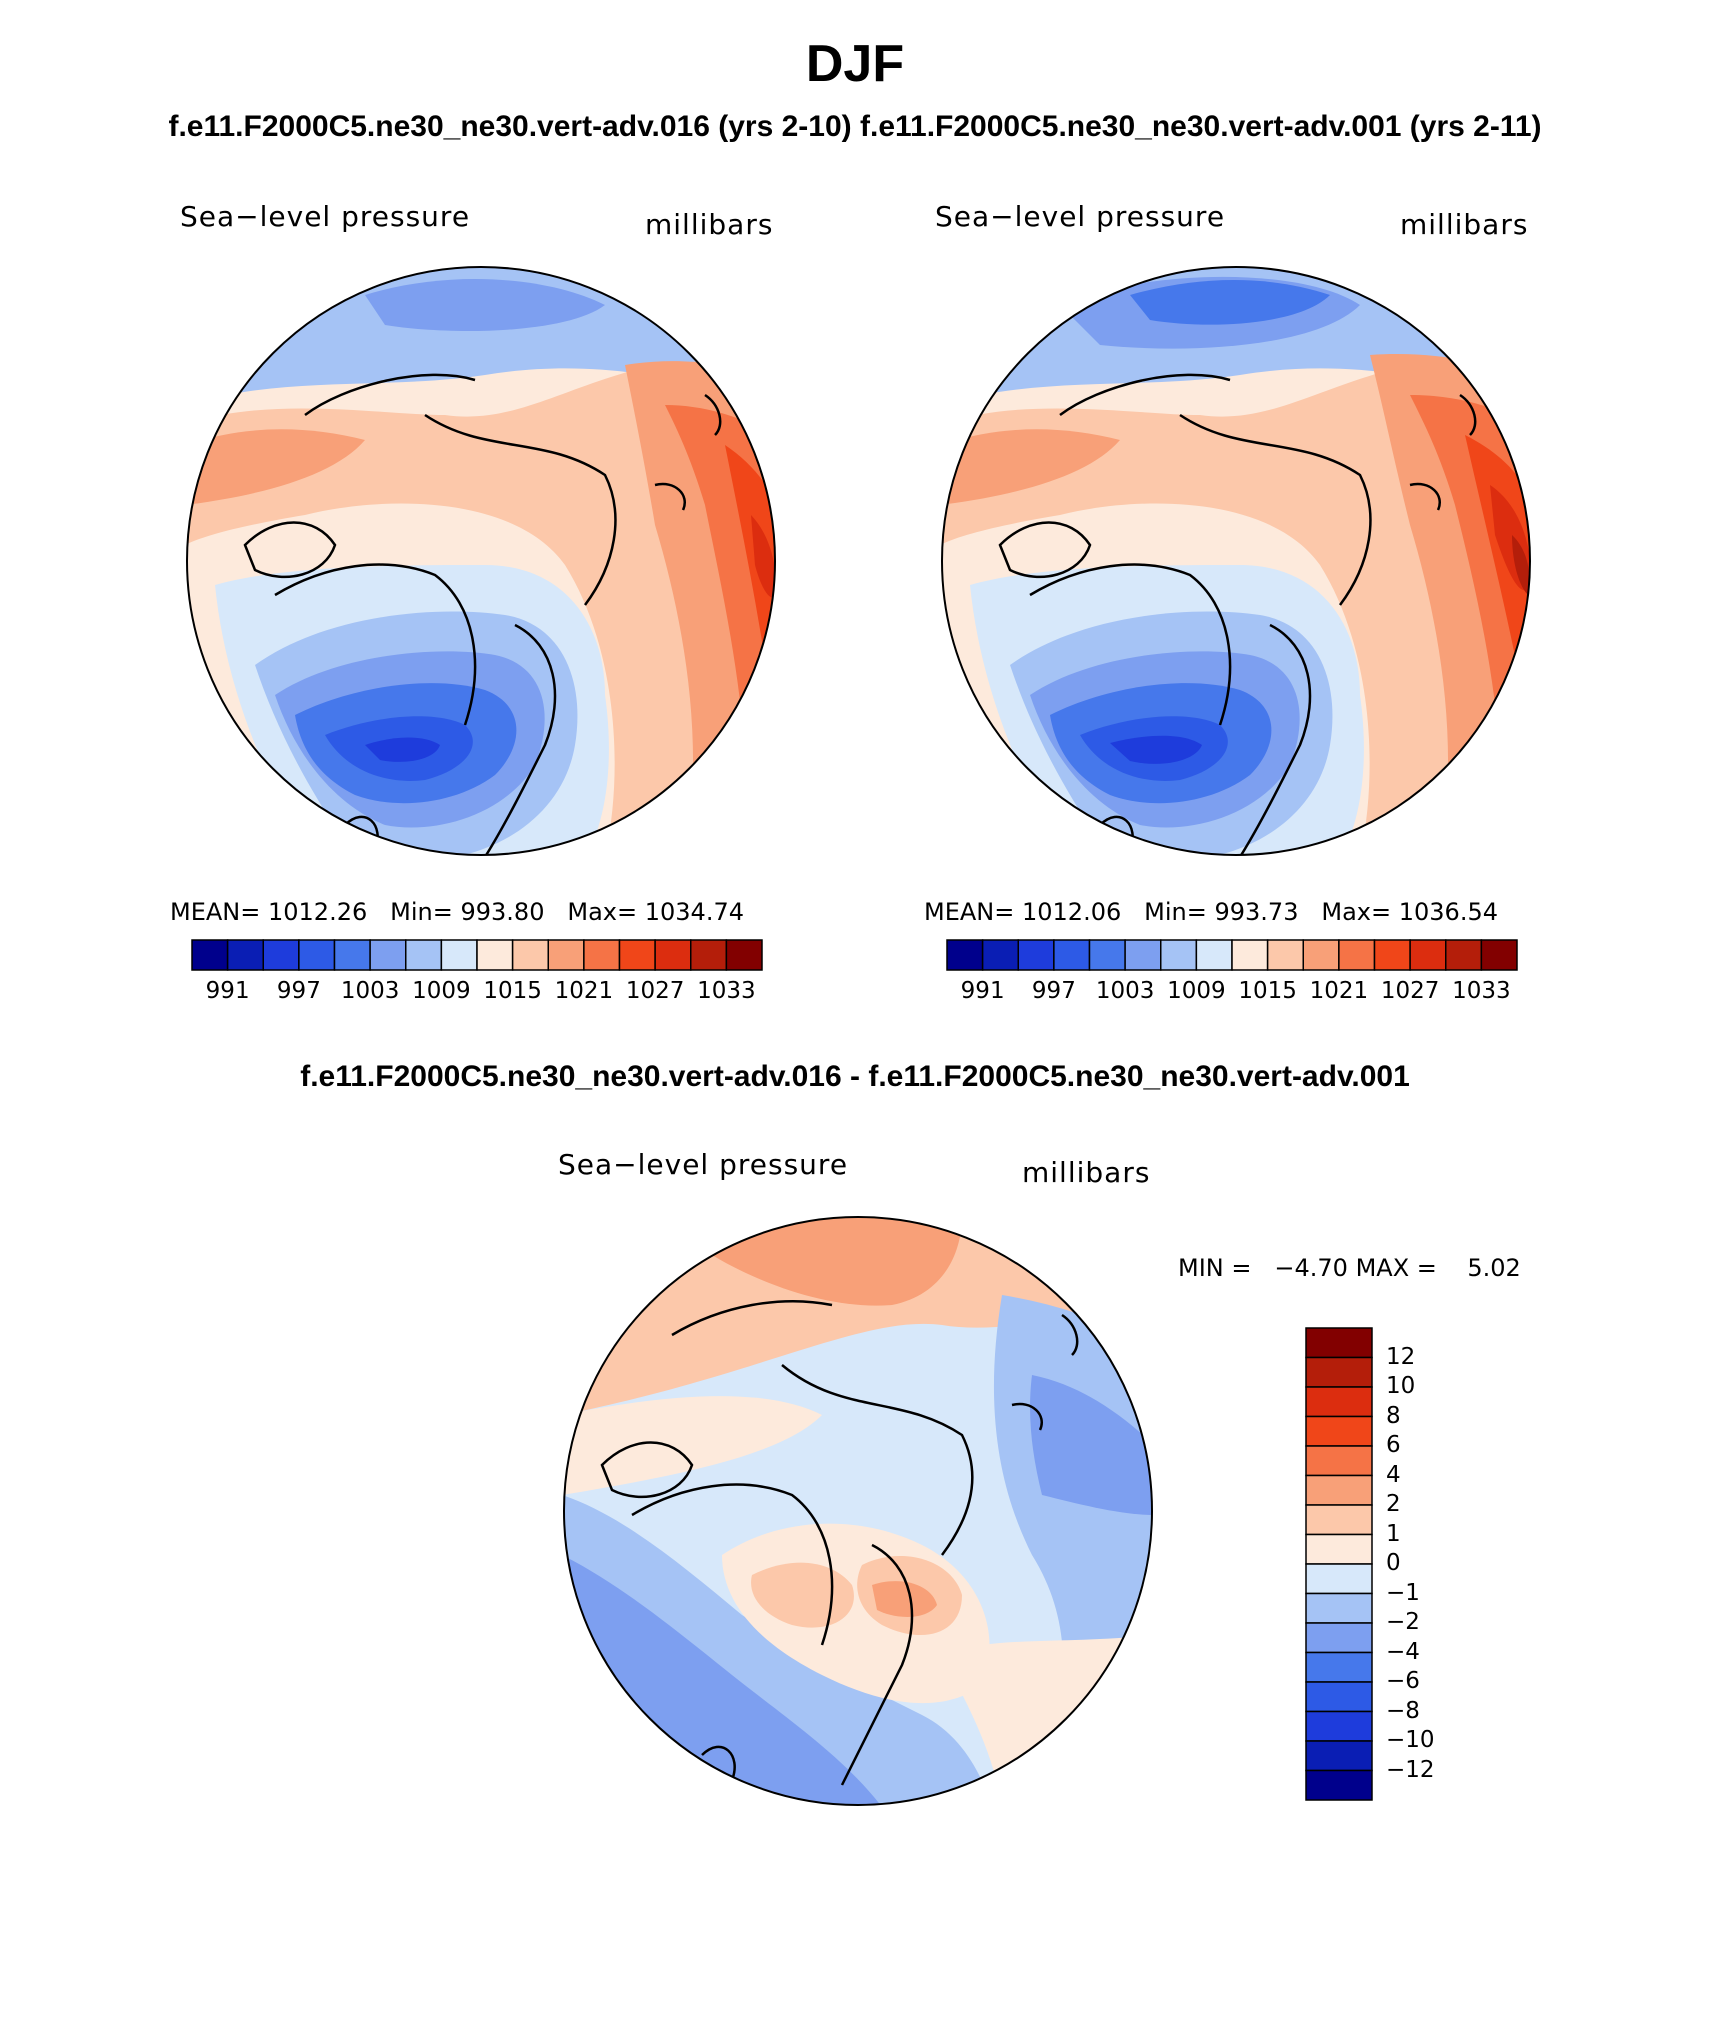 This screenshot has height=2033, width=1710. I want to click on panel3-variable: Sea−level pressure, so click(703, 1164).